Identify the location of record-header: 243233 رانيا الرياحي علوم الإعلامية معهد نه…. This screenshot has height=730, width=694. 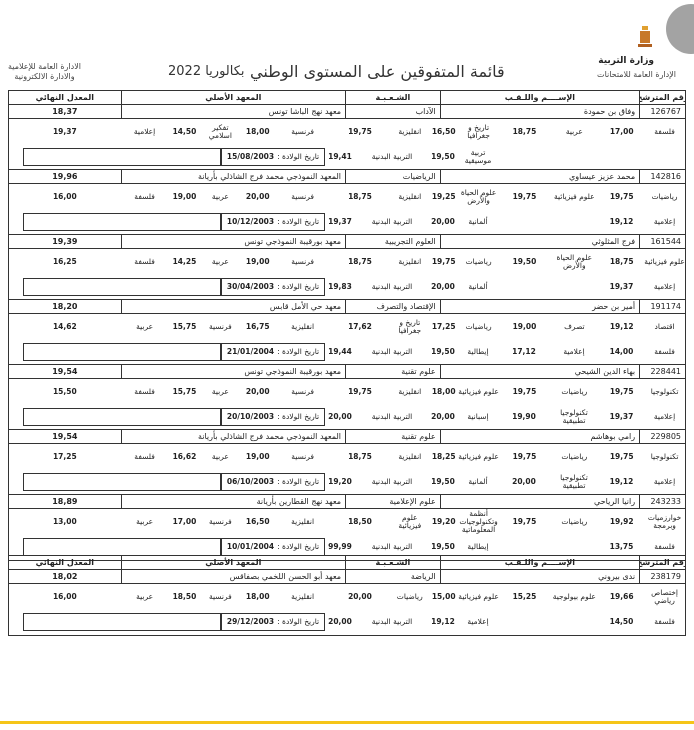
(347, 502).